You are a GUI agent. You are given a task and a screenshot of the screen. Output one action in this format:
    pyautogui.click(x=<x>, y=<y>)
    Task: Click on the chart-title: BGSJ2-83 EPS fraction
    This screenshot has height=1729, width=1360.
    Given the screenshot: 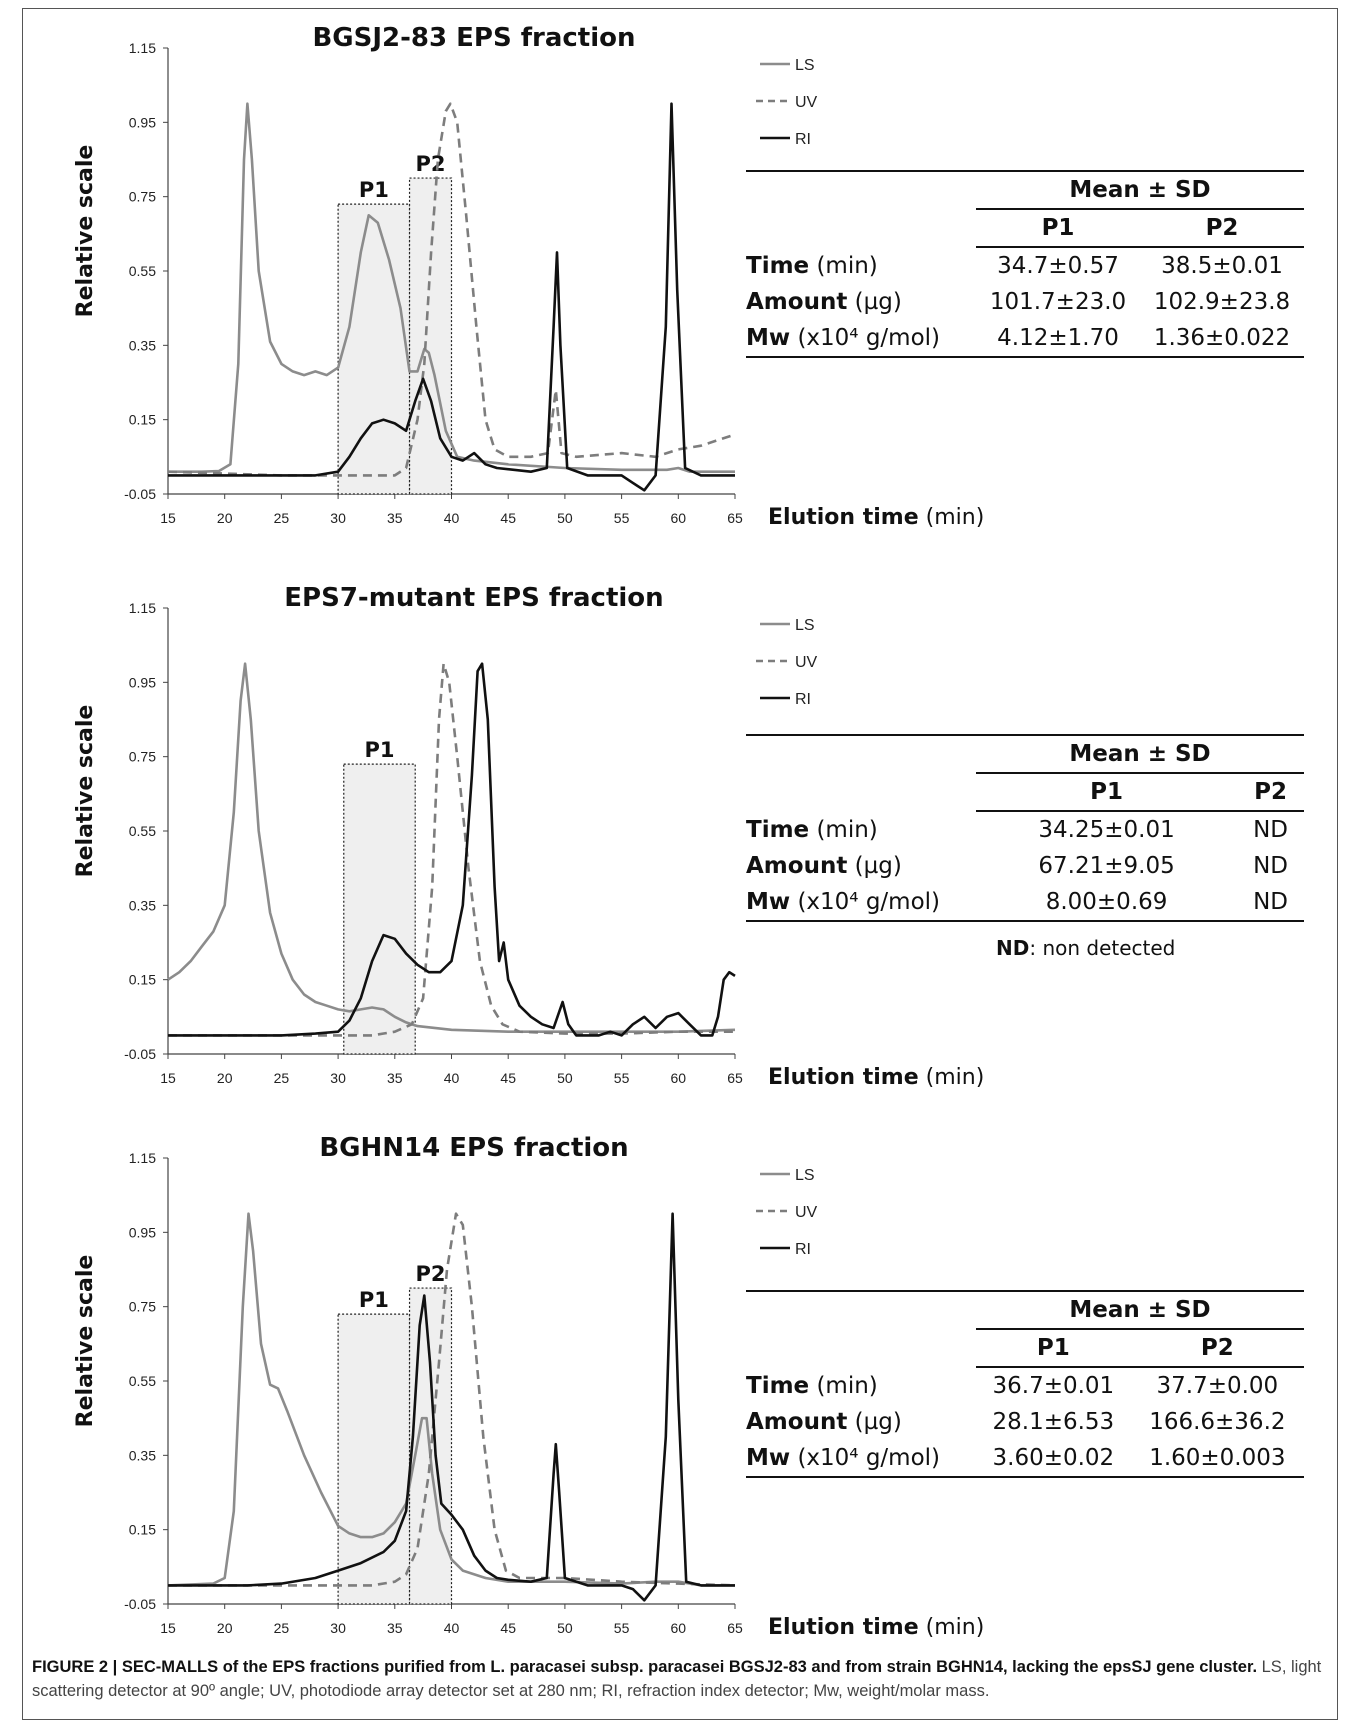 What is the action you would take?
    pyautogui.click(x=473, y=38)
    